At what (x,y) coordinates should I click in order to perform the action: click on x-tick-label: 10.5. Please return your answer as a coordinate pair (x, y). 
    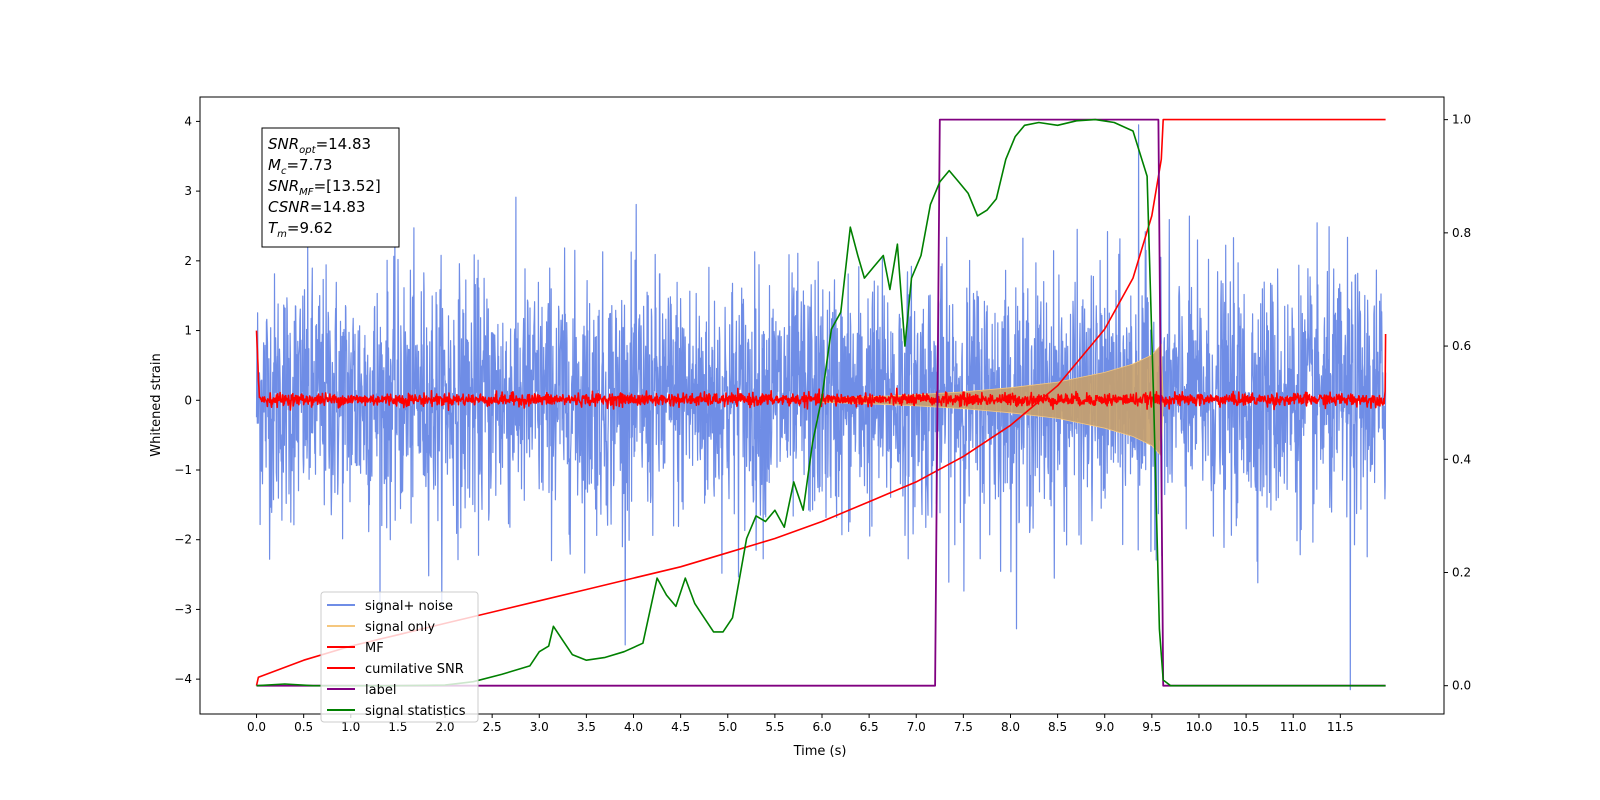
    Looking at the image, I should click on (1246, 727).